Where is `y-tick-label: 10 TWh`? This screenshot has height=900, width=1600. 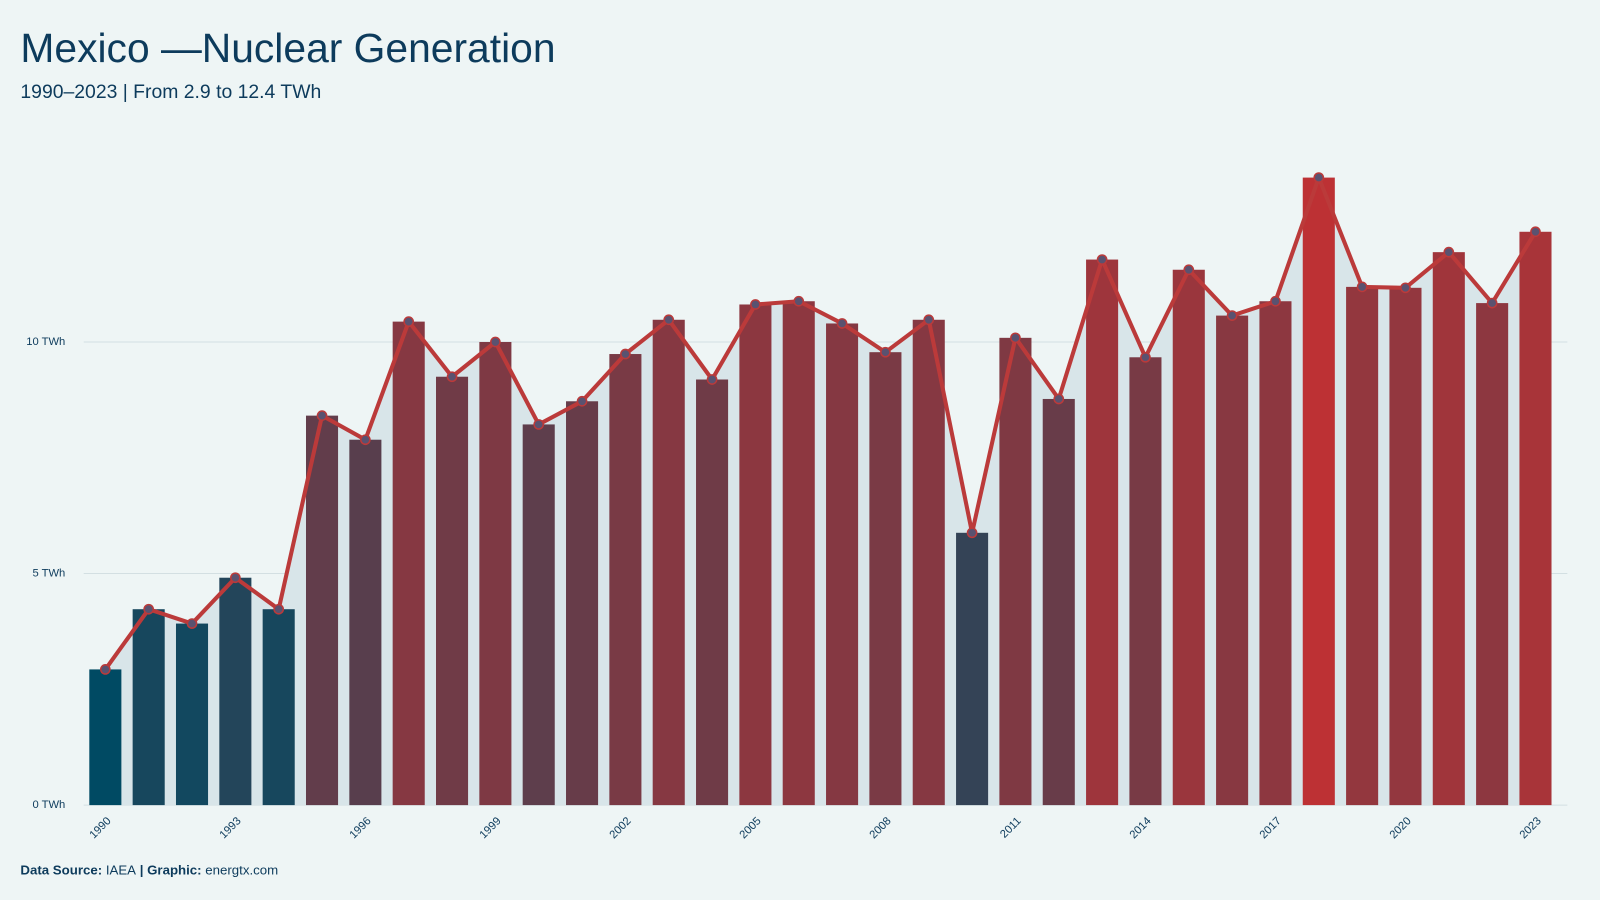
y-tick-label: 10 TWh is located at coordinates (45, 342).